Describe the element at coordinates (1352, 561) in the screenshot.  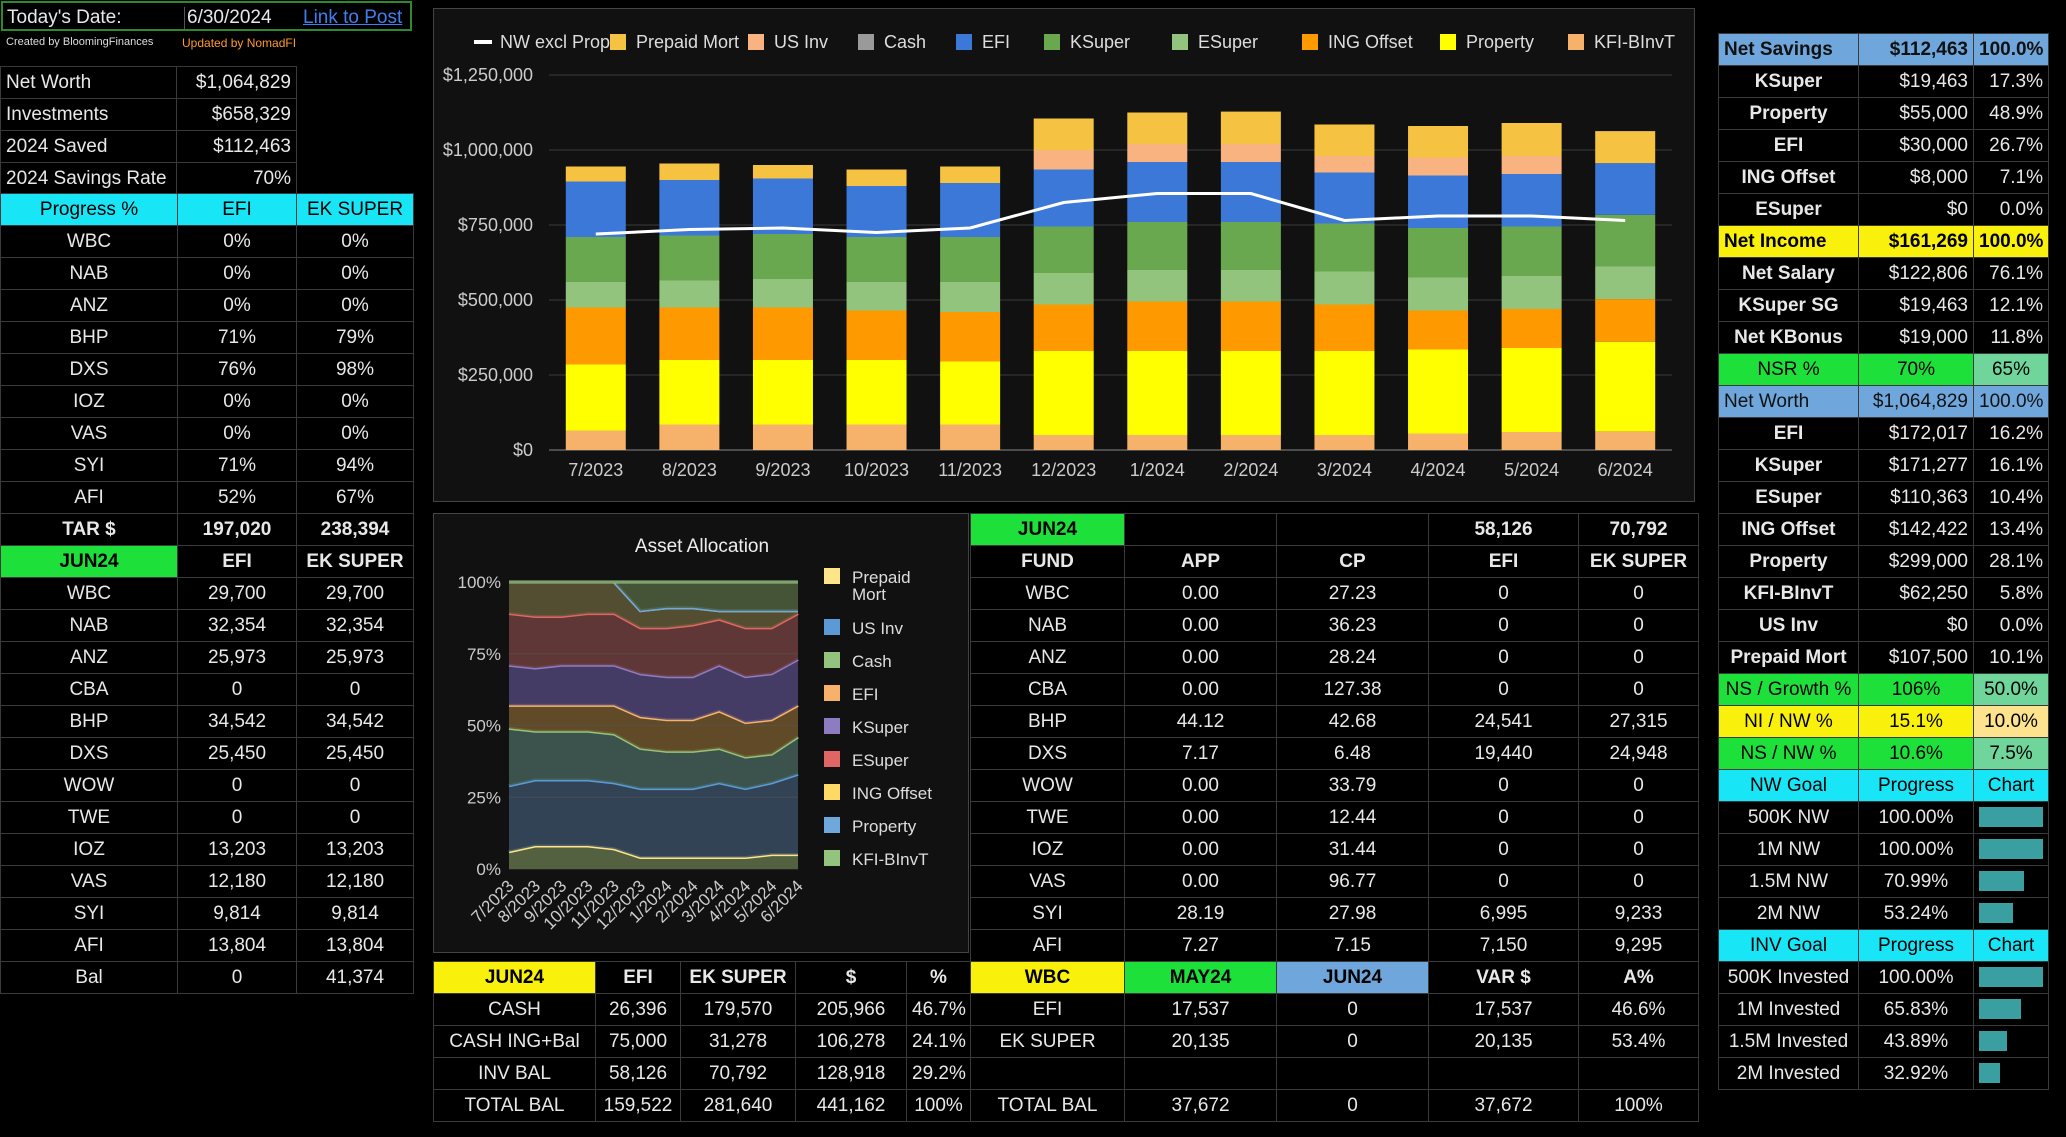
I see `table-cell: CP` at that location.